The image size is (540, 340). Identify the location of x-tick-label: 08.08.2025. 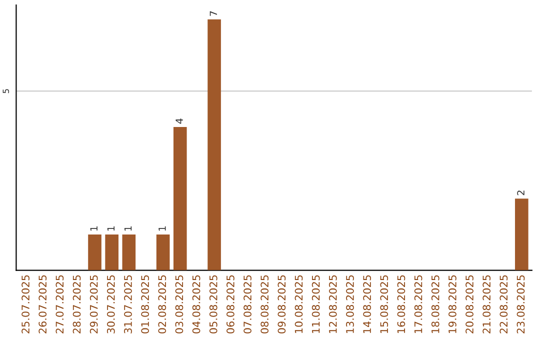
(264, 304).